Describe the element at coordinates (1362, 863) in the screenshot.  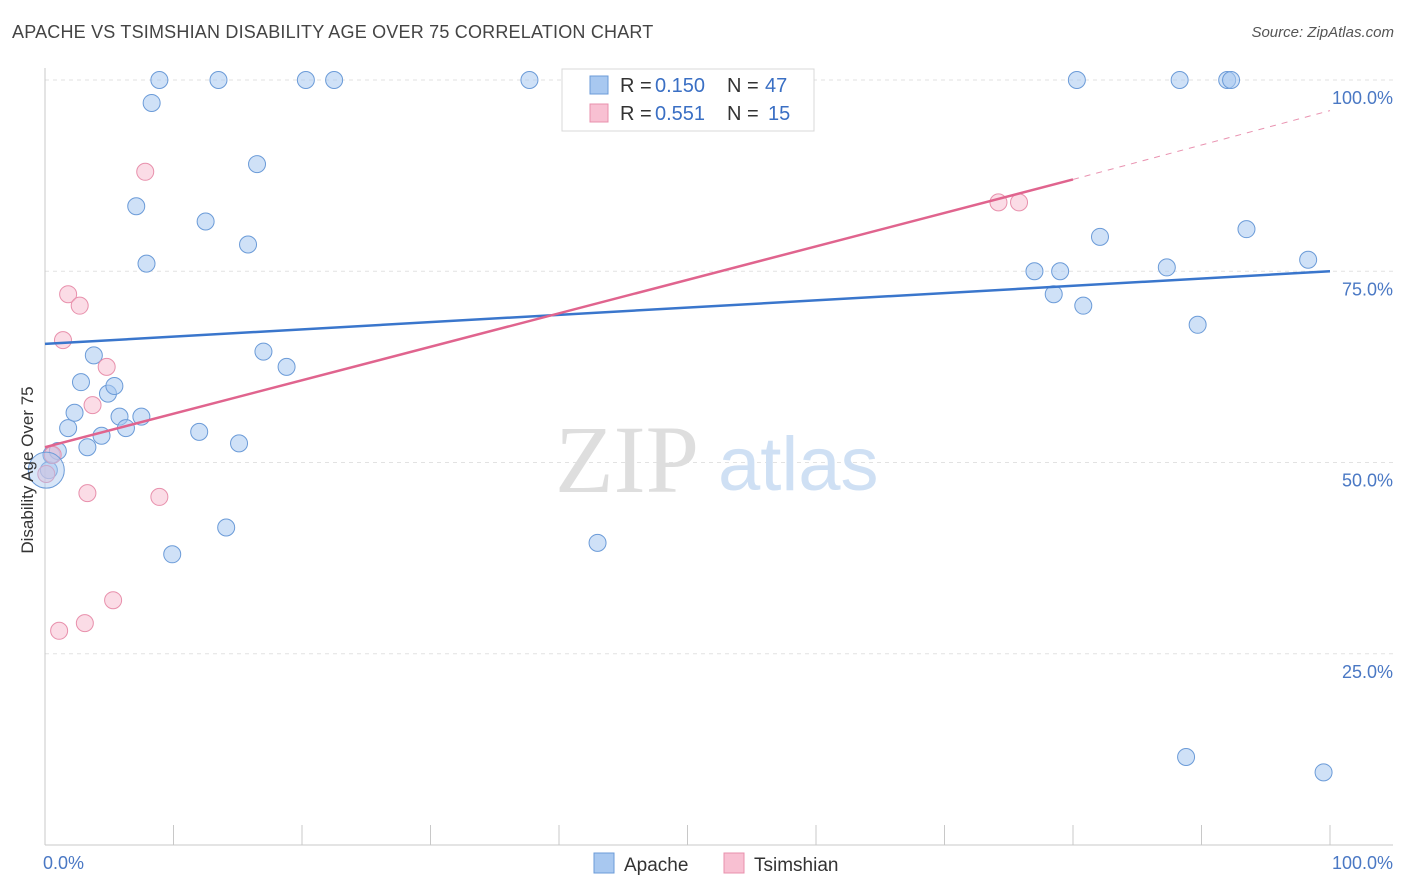
I see `x-tick-label-1: 100.0%` at that location.